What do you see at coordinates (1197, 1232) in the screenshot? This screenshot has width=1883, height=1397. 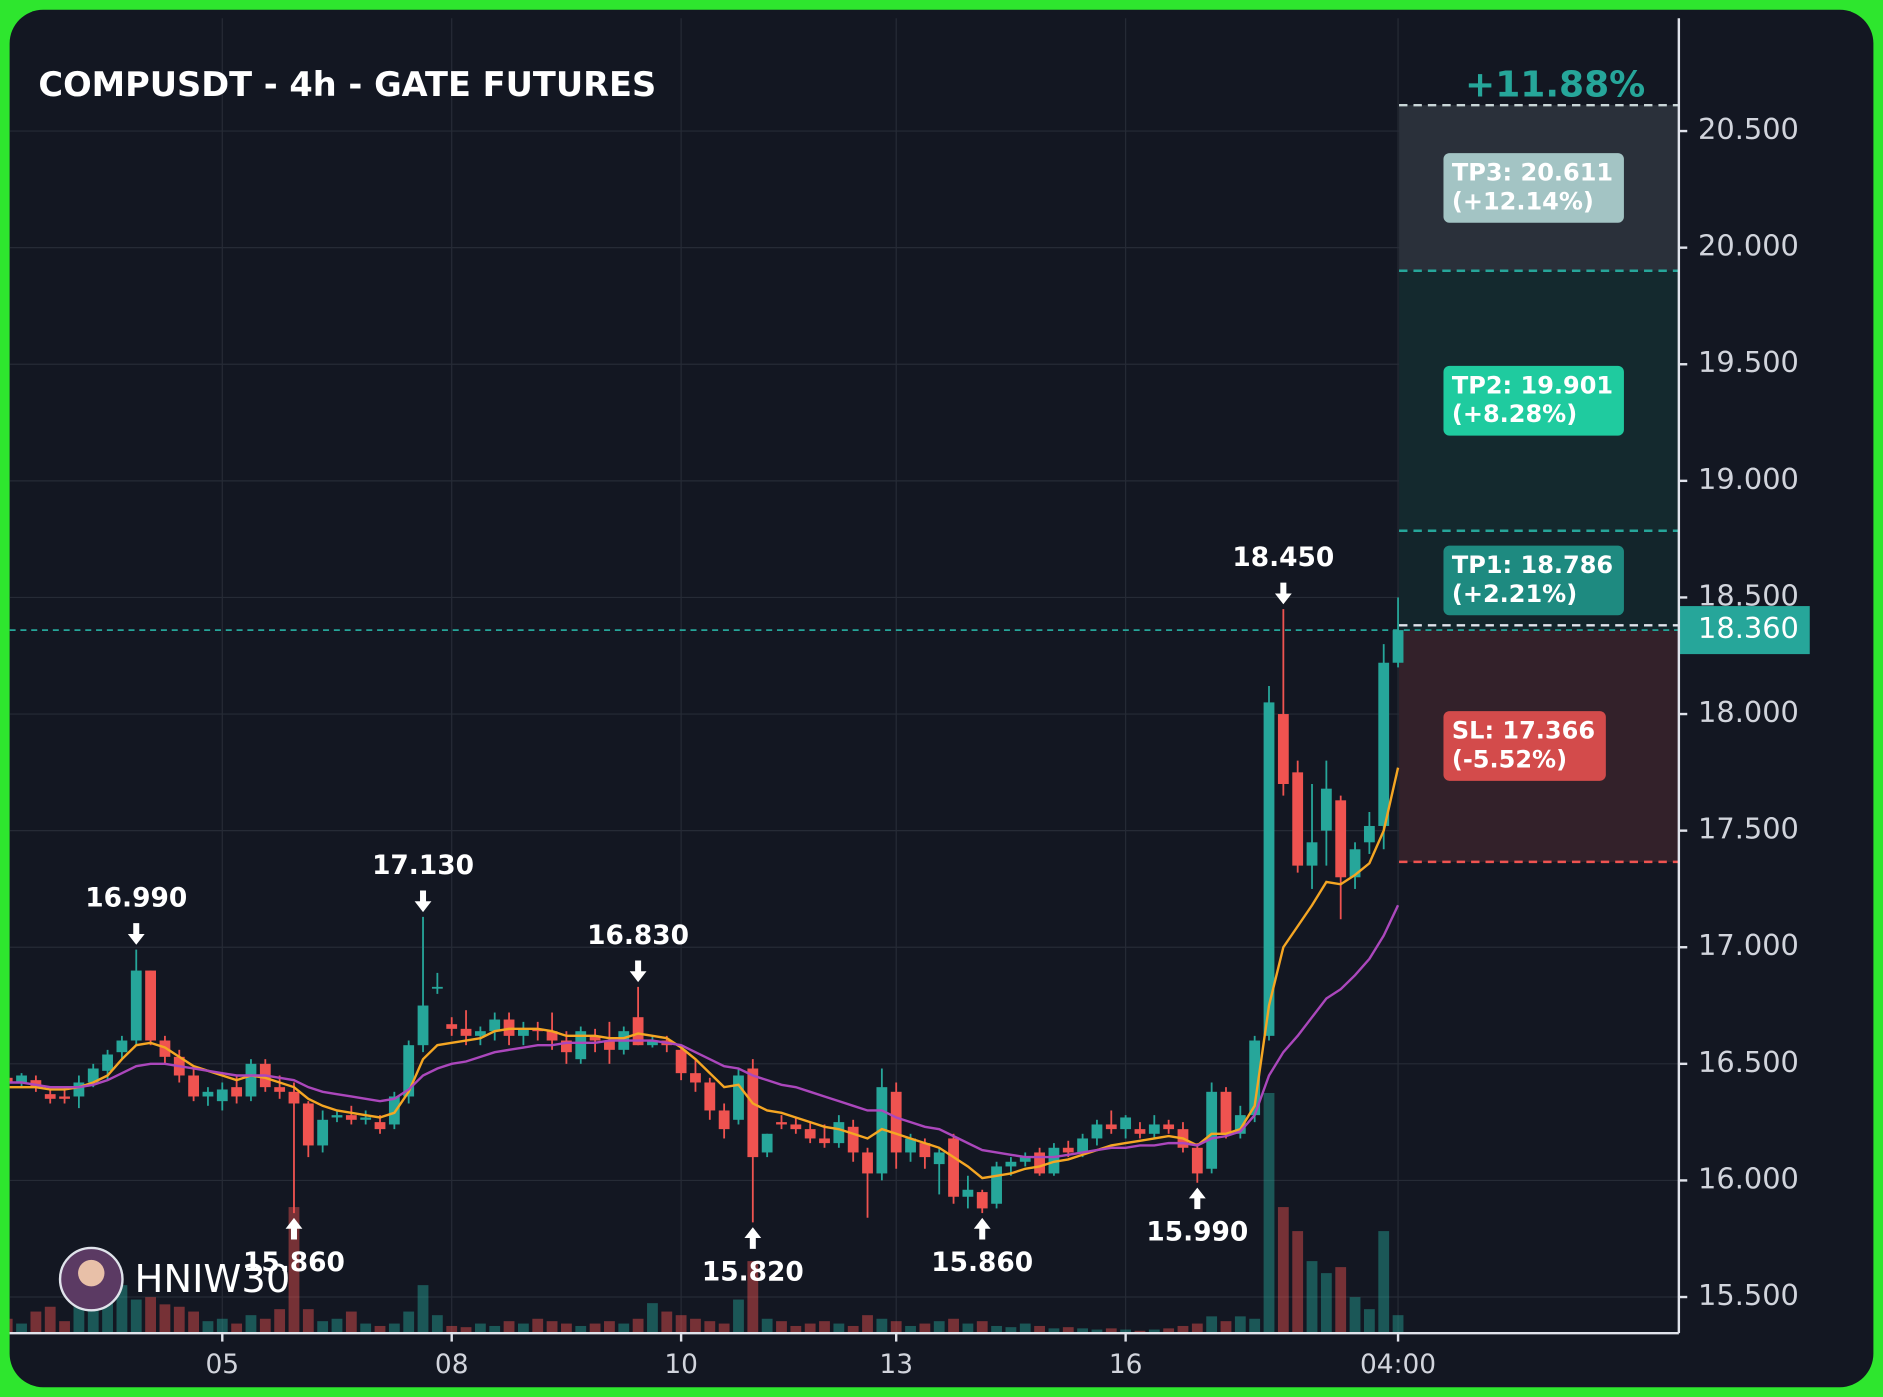 I see `low-label: 15.990` at bounding box center [1197, 1232].